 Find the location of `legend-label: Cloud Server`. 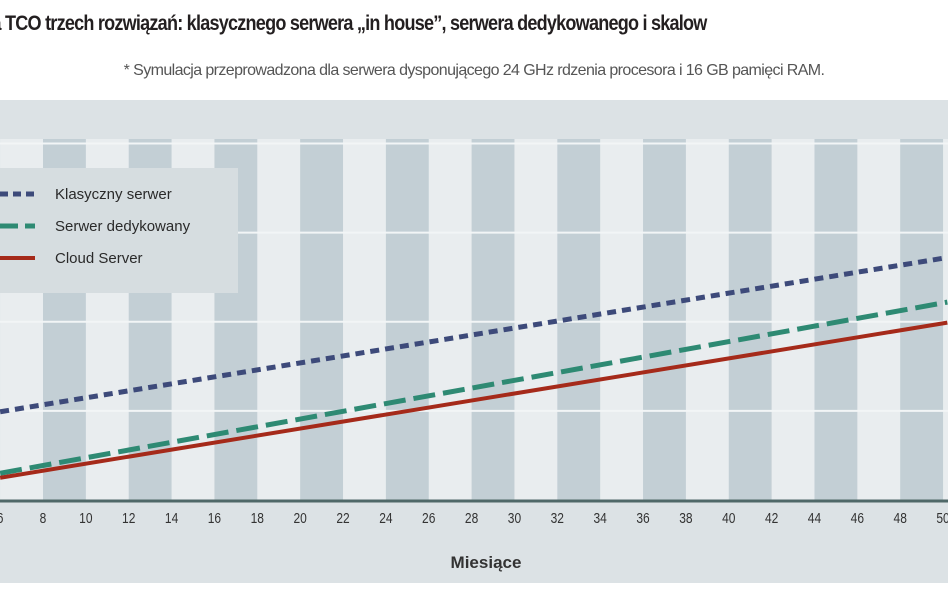

legend-label: Cloud Server is located at coordinates (99, 258).